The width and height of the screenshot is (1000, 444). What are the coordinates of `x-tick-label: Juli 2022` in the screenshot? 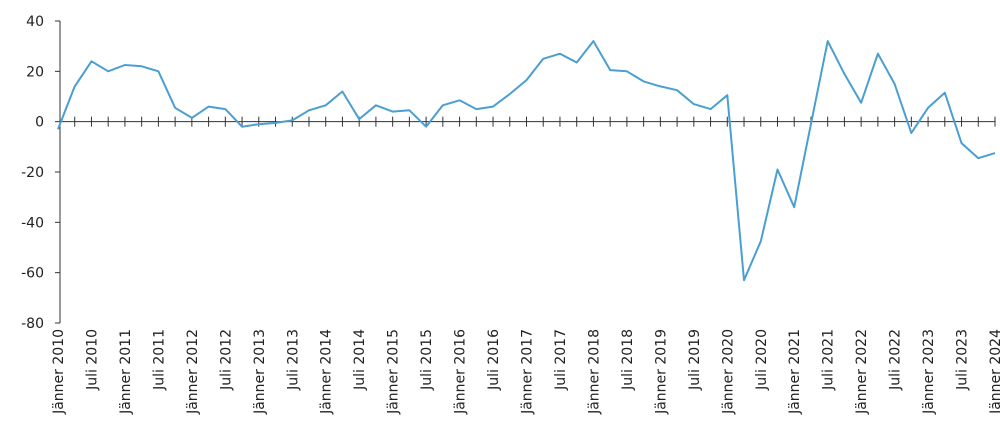 It's located at (896, 360).